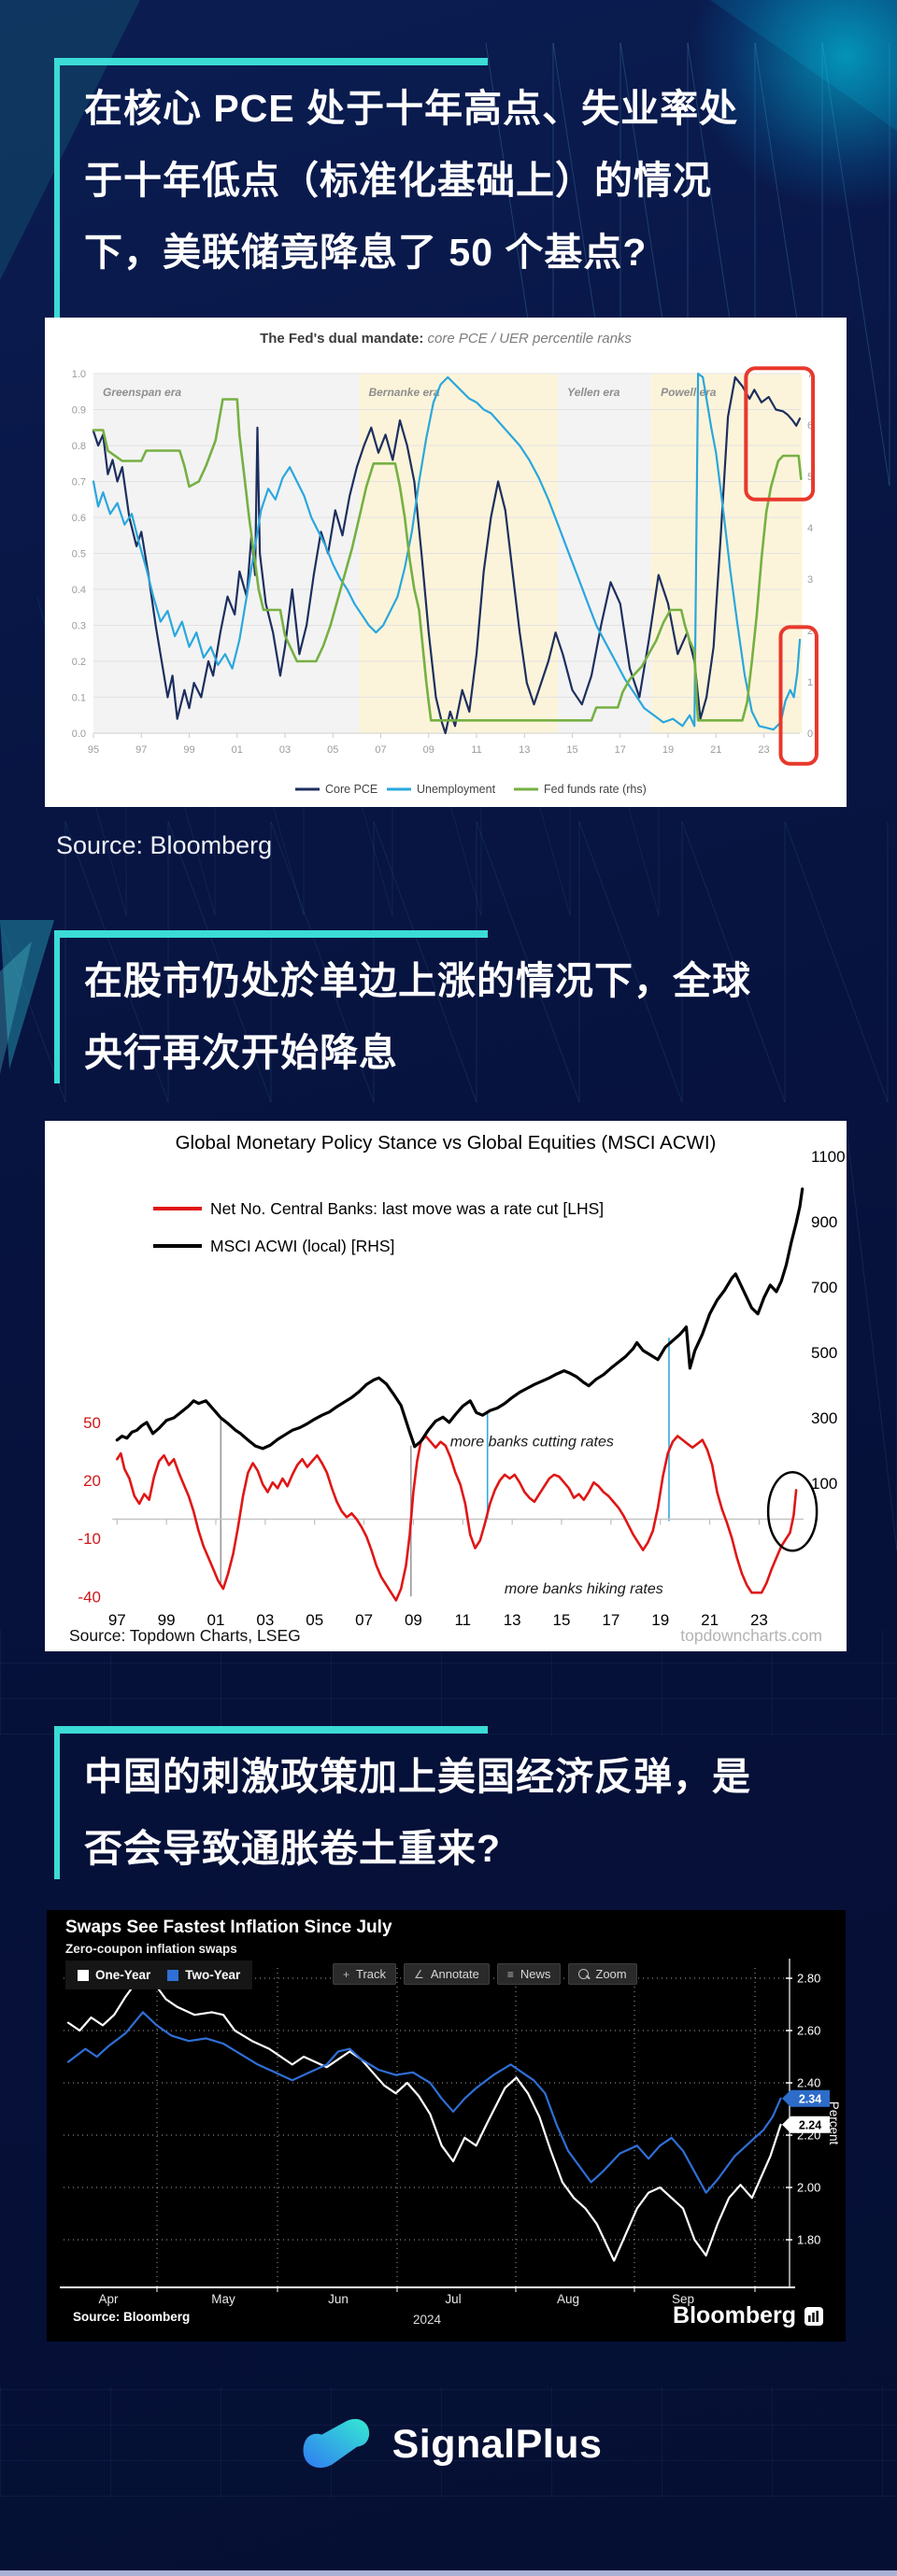 The width and height of the screenshot is (897, 2576). What do you see at coordinates (159, 1975) in the screenshot?
I see `chart-legend: One-Year Two-Year` at bounding box center [159, 1975].